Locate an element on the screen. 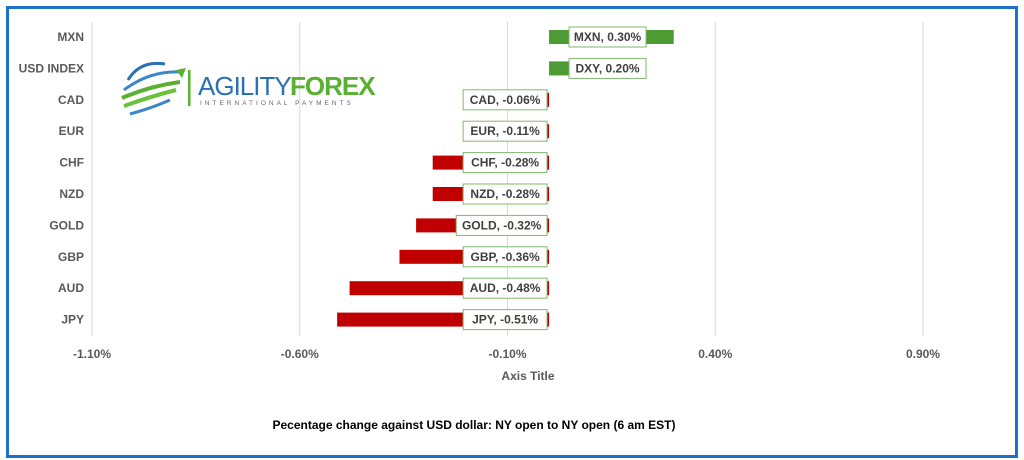 This screenshot has width=1024, height=460. category-label: MXN is located at coordinates (70, 37).